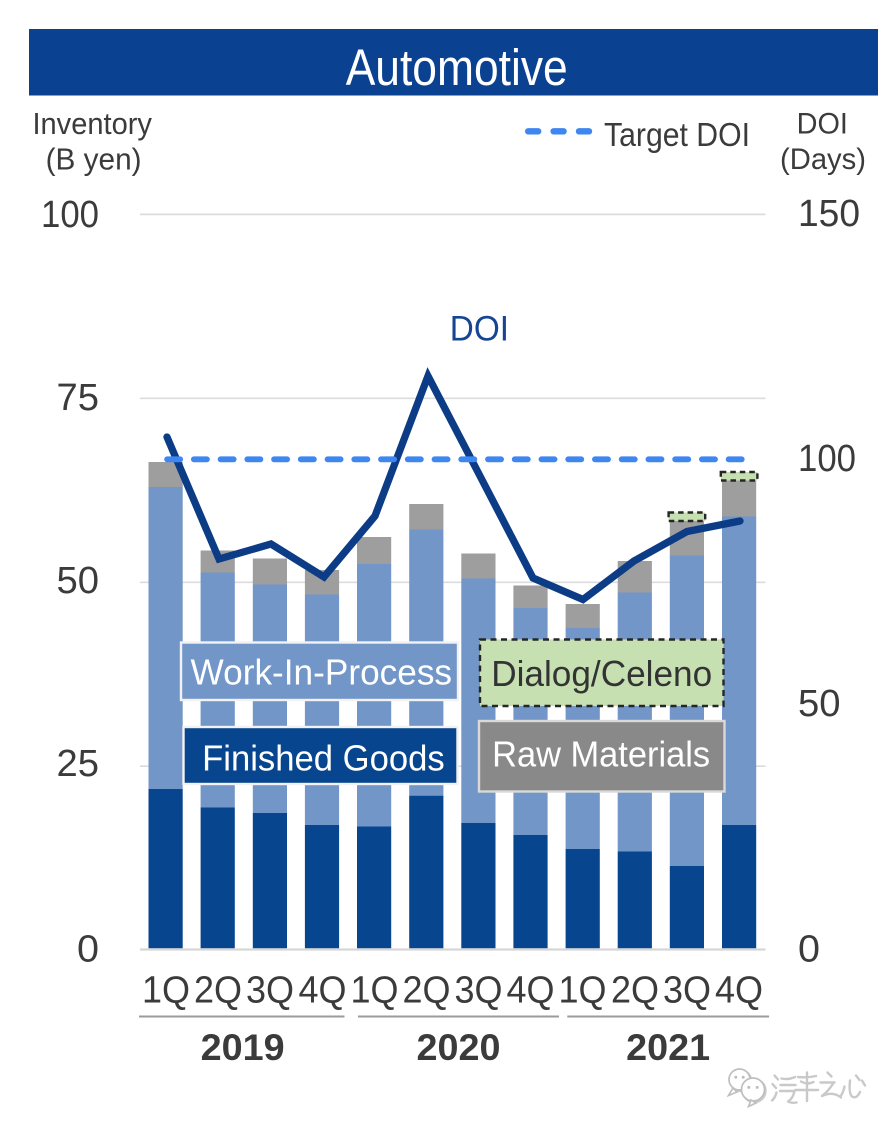  Describe the element at coordinates (829, 214) in the screenshot. I see `svg-text: 150` at that location.